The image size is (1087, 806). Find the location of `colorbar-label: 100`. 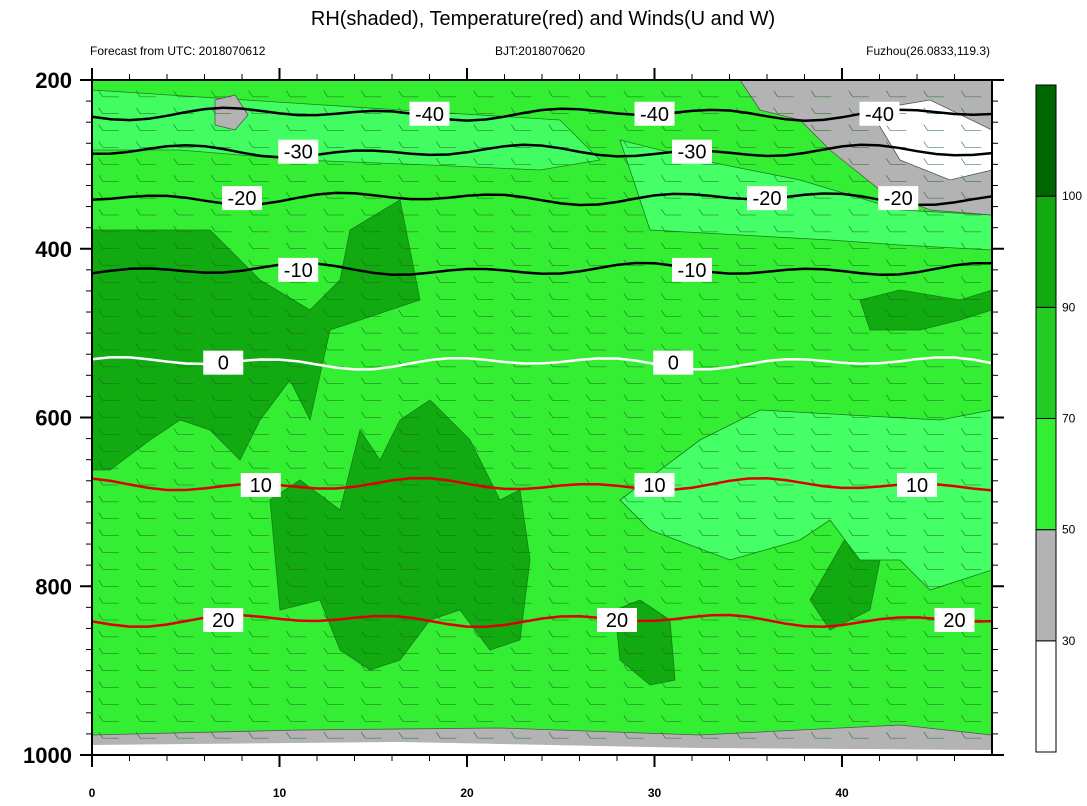

colorbar-label: 100 is located at coordinates (1072, 196).